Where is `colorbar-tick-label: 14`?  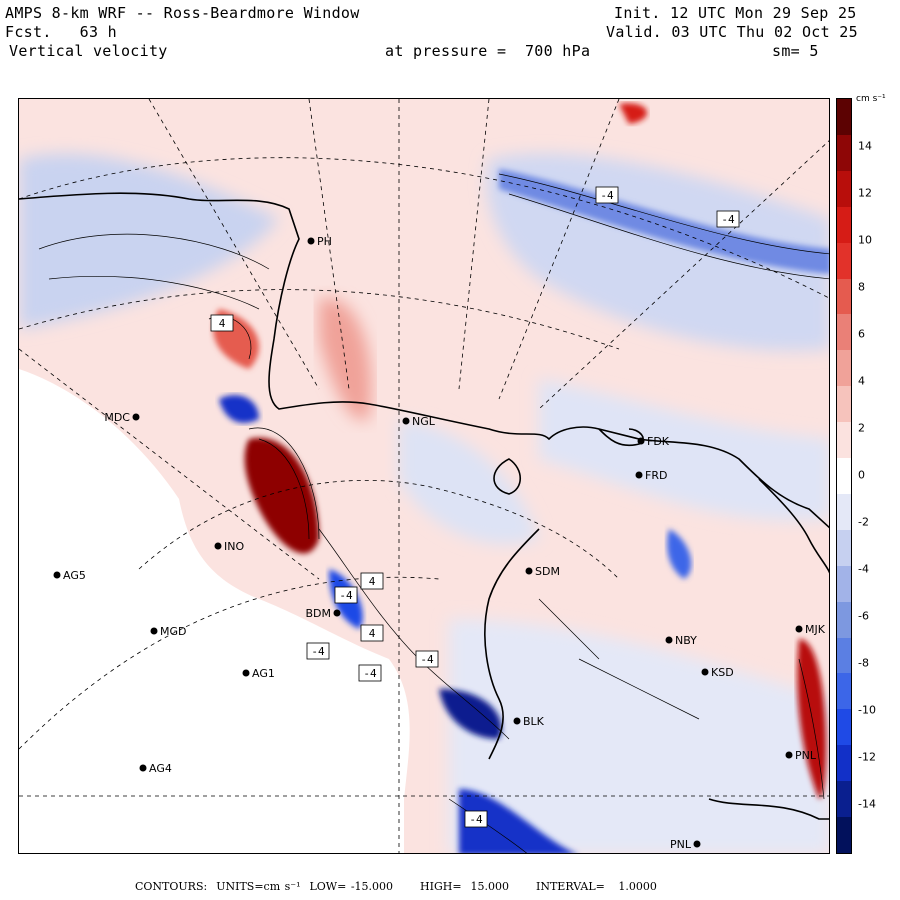
colorbar-tick-label: 14 is located at coordinates (865, 146).